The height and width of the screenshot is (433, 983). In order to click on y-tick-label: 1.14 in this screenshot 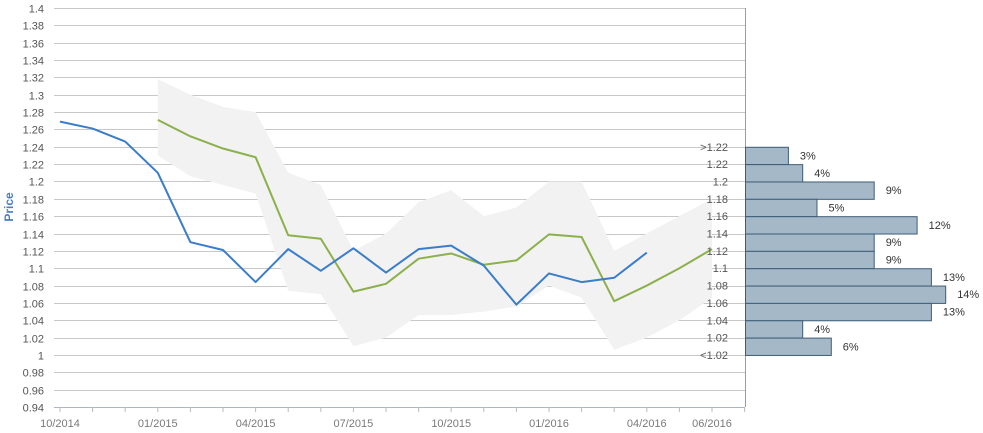, I will do `click(33, 236)`.